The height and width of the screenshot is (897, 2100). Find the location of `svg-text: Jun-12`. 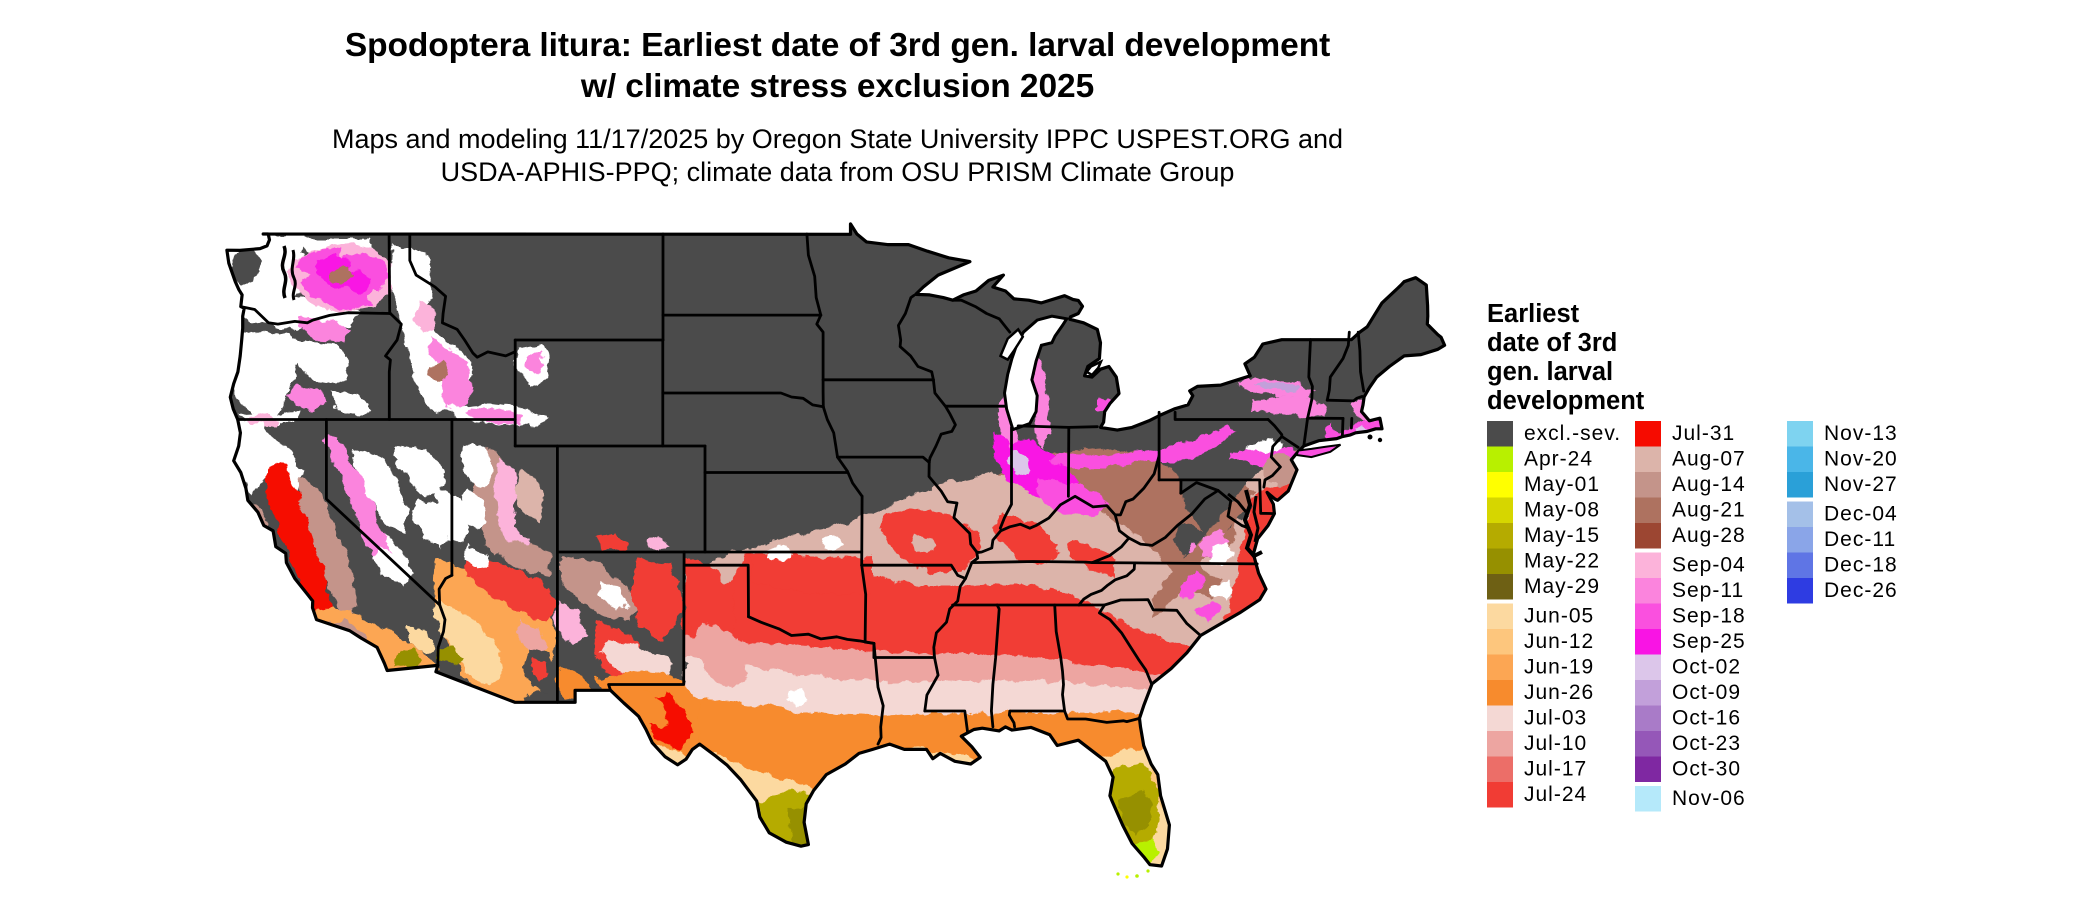

svg-text: Jun-12 is located at coordinates (1559, 641).